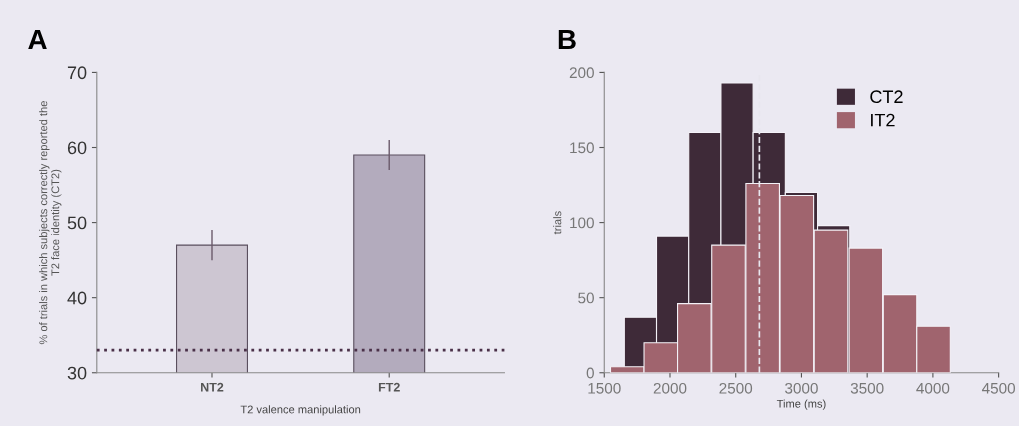  Describe the element at coordinates (867, 388) in the screenshot. I see `x-tick-label: 3500` at that location.